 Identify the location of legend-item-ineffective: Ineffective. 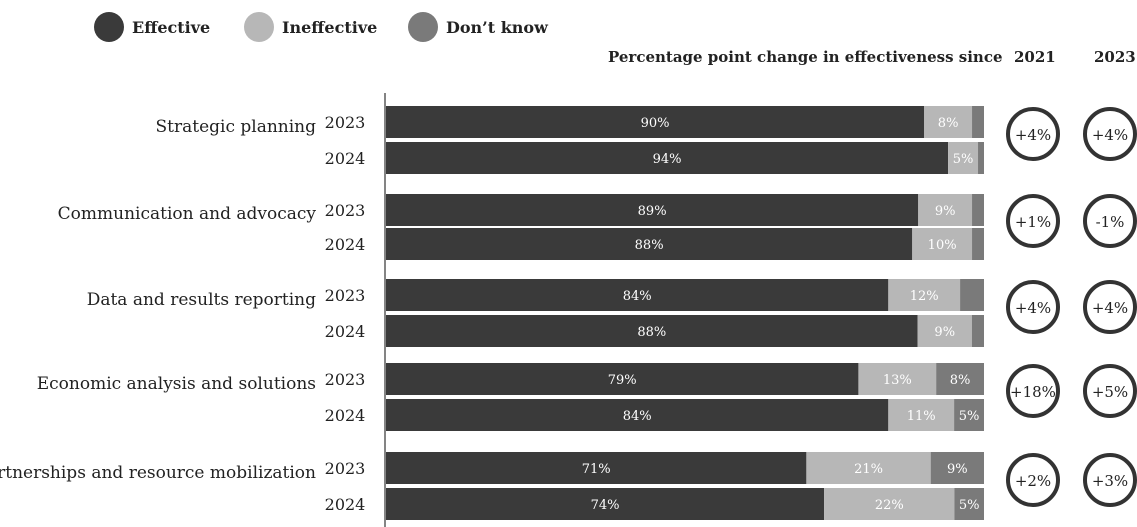
(310, 27).